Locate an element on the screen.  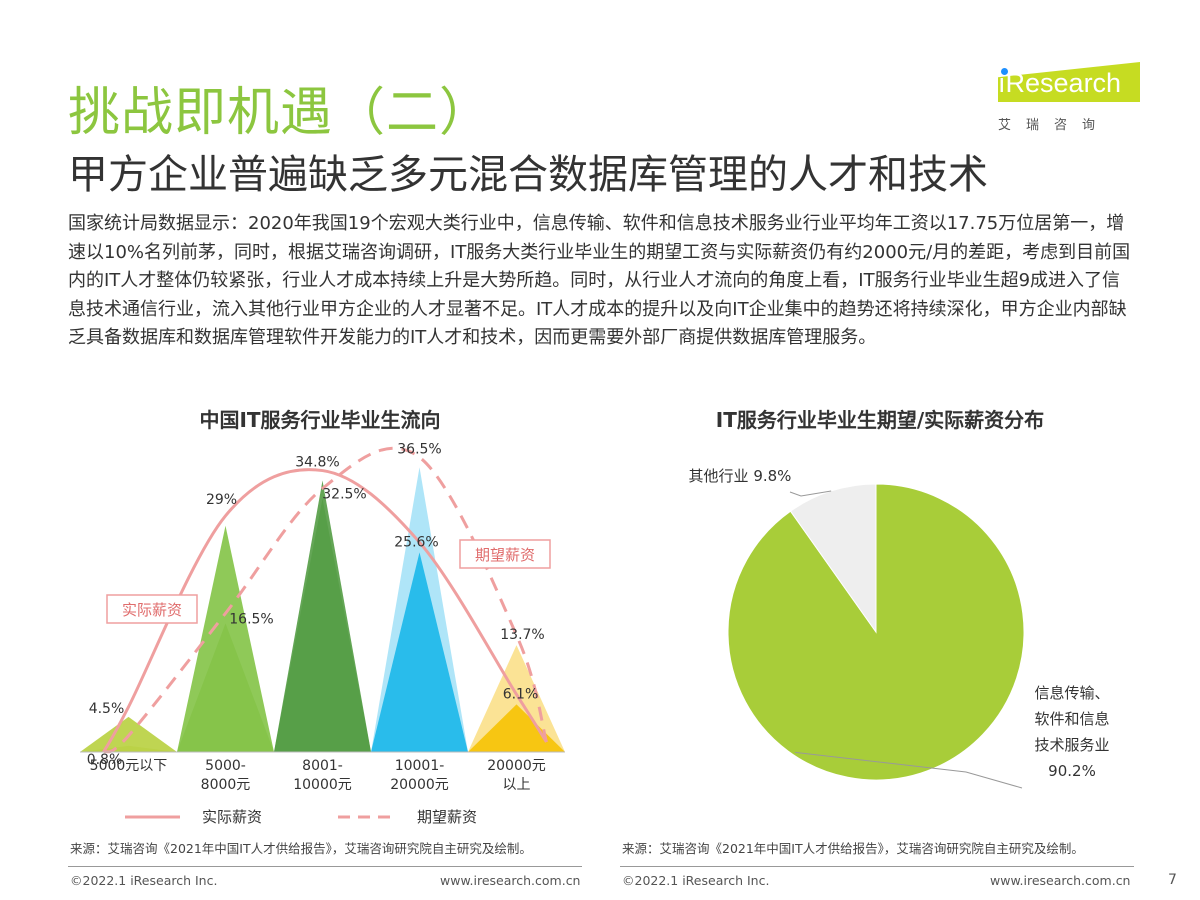
legend-actual-label: 实际薪资 is located at coordinates (232, 817).